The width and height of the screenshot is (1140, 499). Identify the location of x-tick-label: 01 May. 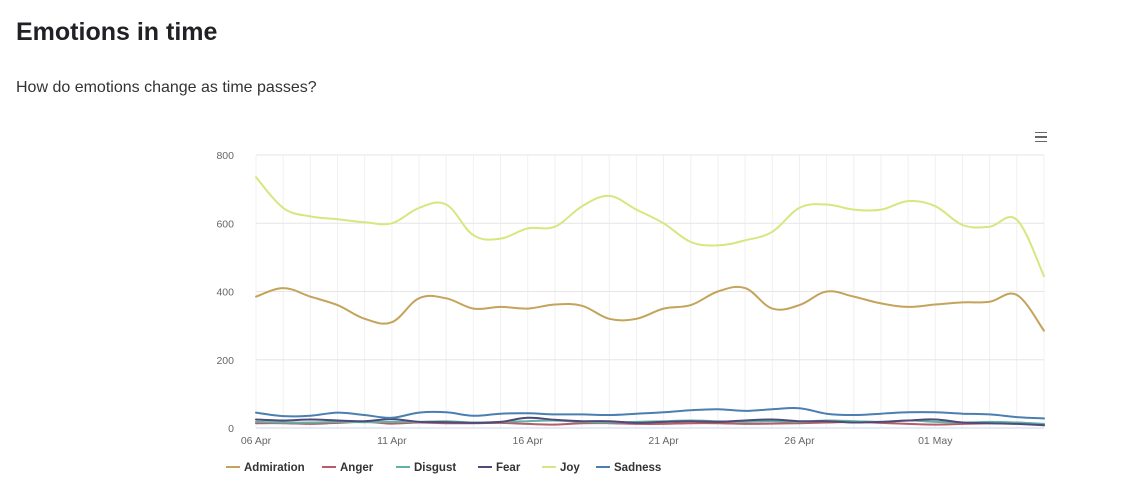
(935, 441).